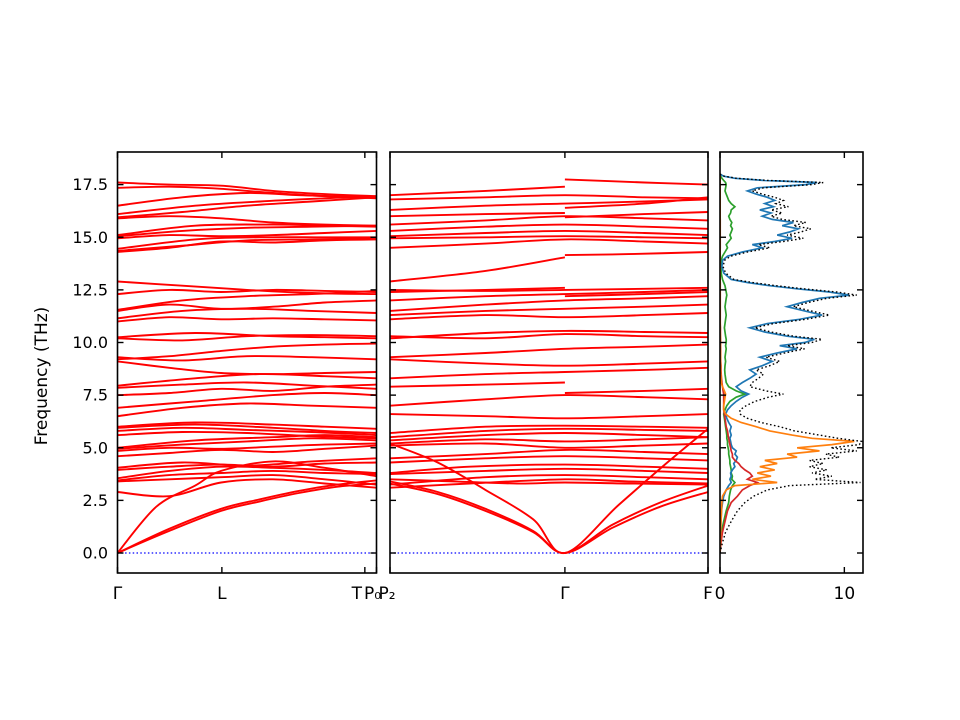  Describe the element at coordinates (222, 594) in the screenshot. I see `x-tick-label: L` at that location.